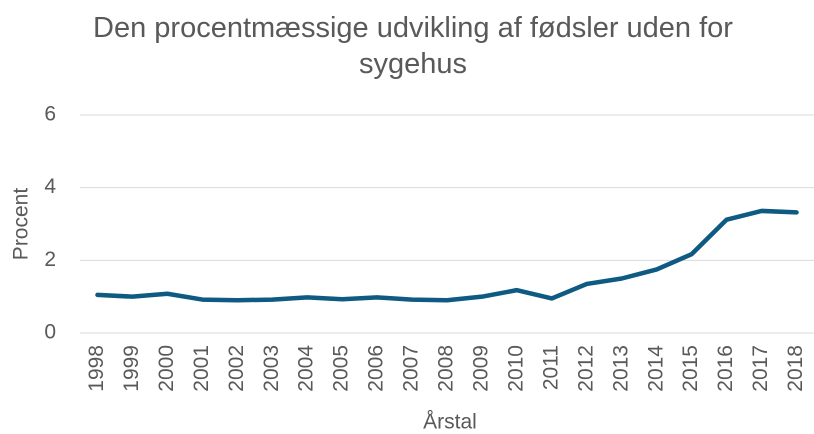 The image size is (814, 434). What do you see at coordinates (446, 368) in the screenshot?
I see `x-tick-label: 2008` at bounding box center [446, 368].